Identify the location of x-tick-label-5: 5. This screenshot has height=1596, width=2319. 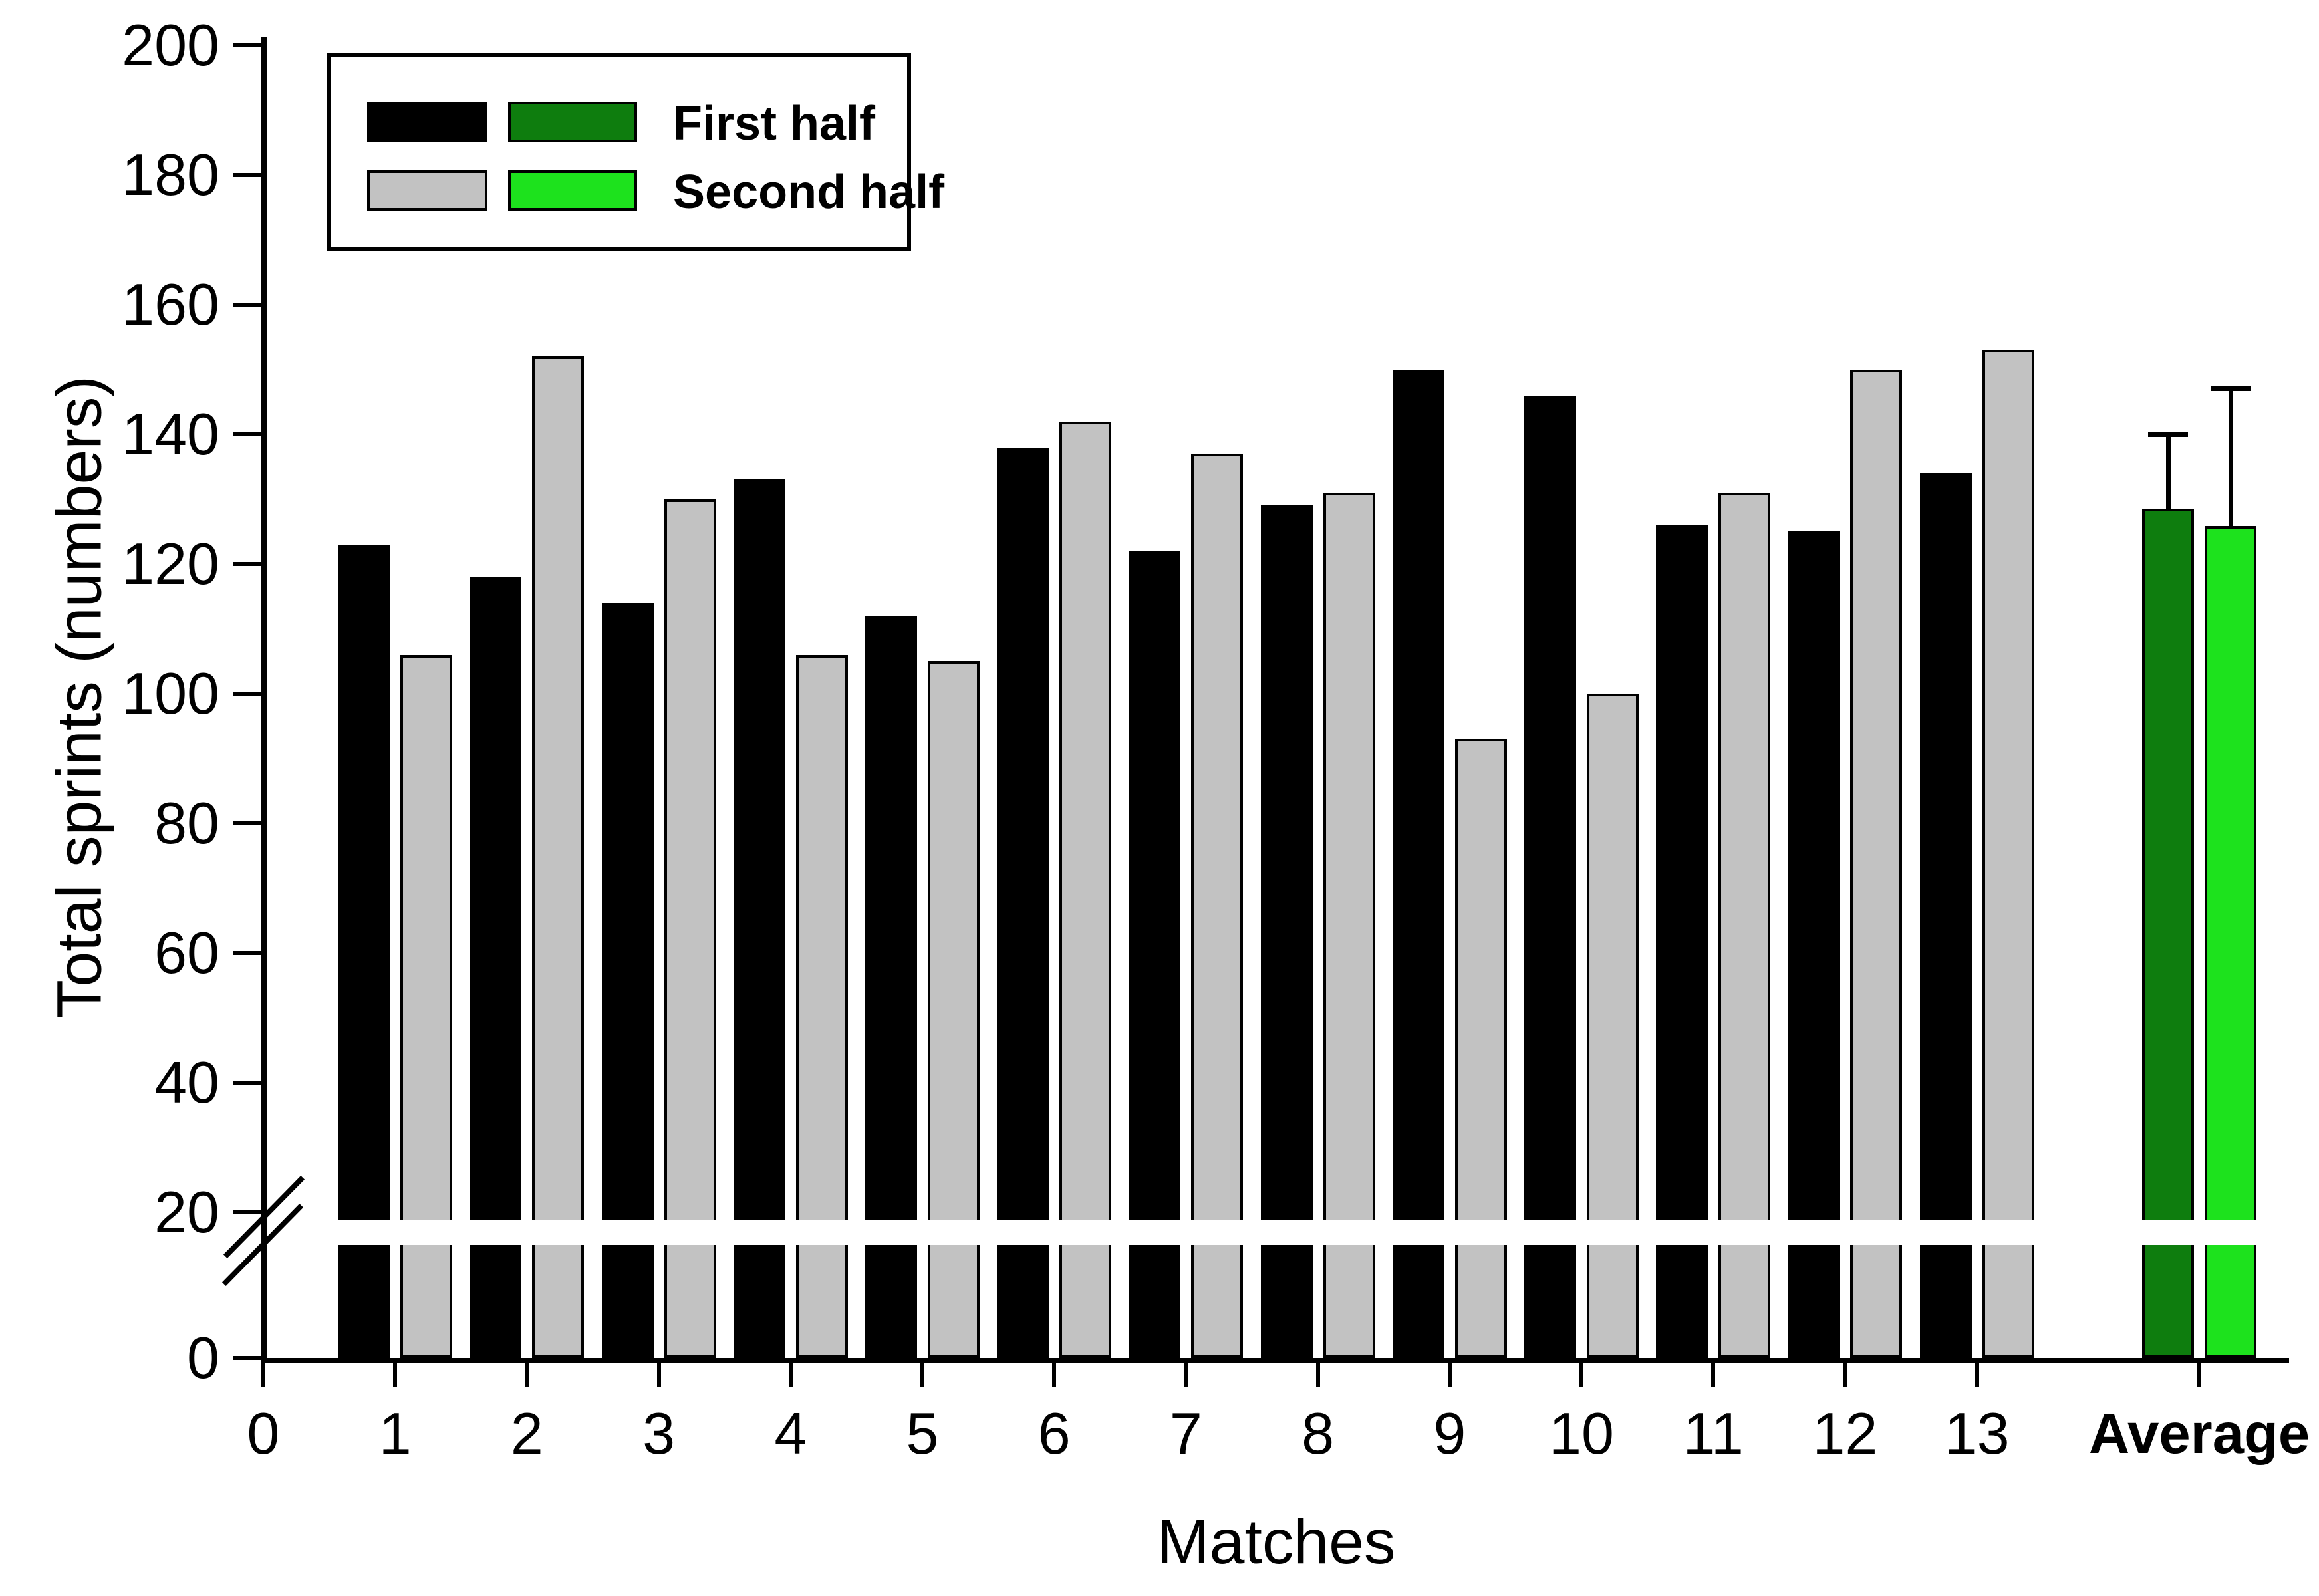
(922, 1433).